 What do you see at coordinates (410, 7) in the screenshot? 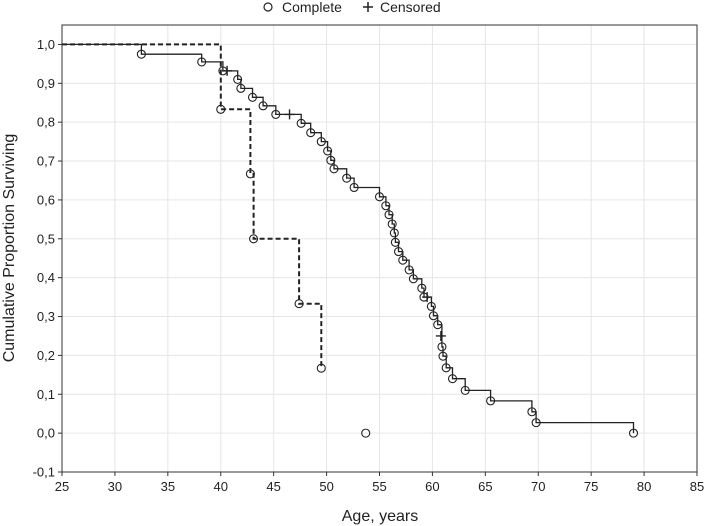
I see `legend-censored-label: Censored` at bounding box center [410, 7].